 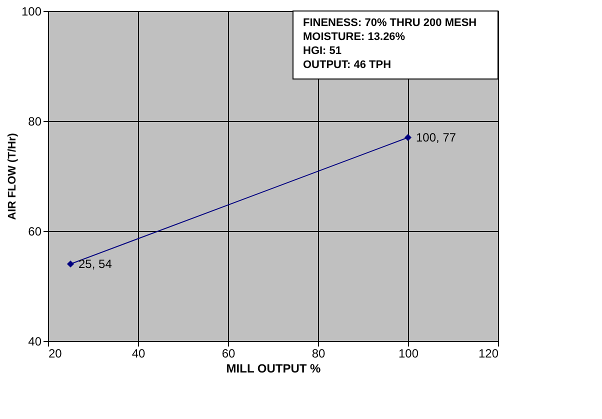 What do you see at coordinates (35, 341) in the screenshot?
I see `y-tick-label: 40` at bounding box center [35, 341].